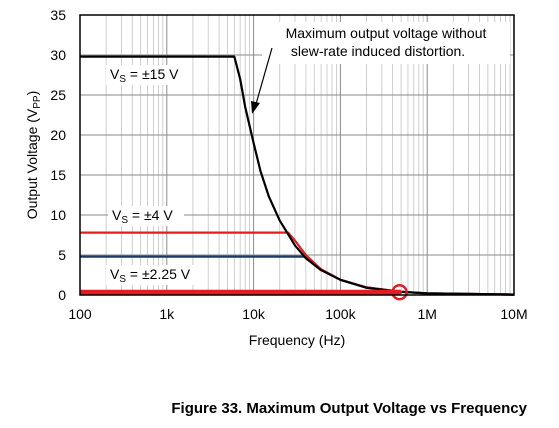 Image resolution: width=559 pixels, height=428 pixels. I want to click on series-label-vs-15: VS = ±15 V, so click(149, 75).